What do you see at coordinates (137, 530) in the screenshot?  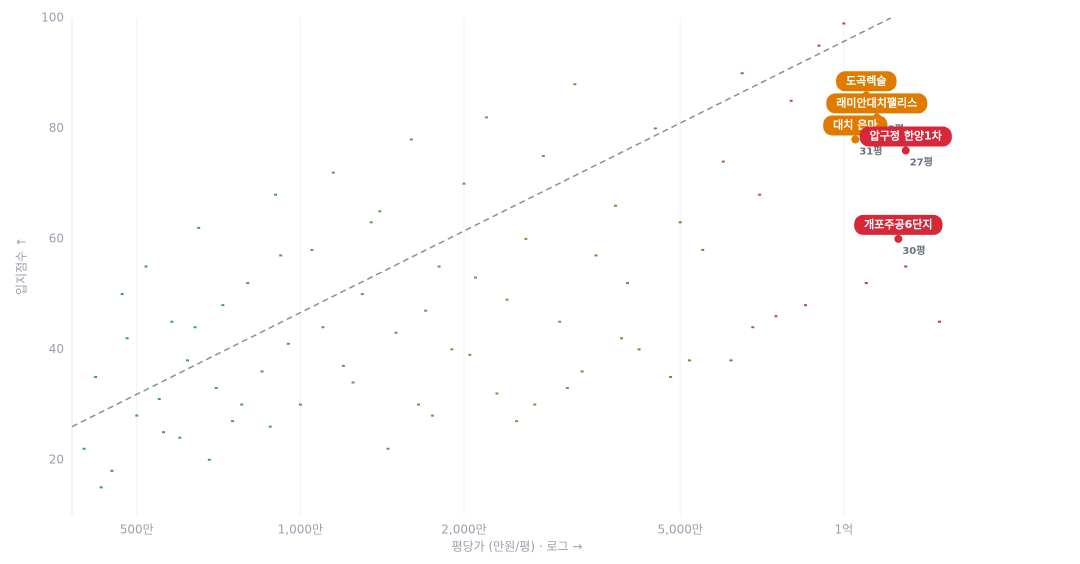 I see `x-tick-label: 500만` at bounding box center [137, 530].